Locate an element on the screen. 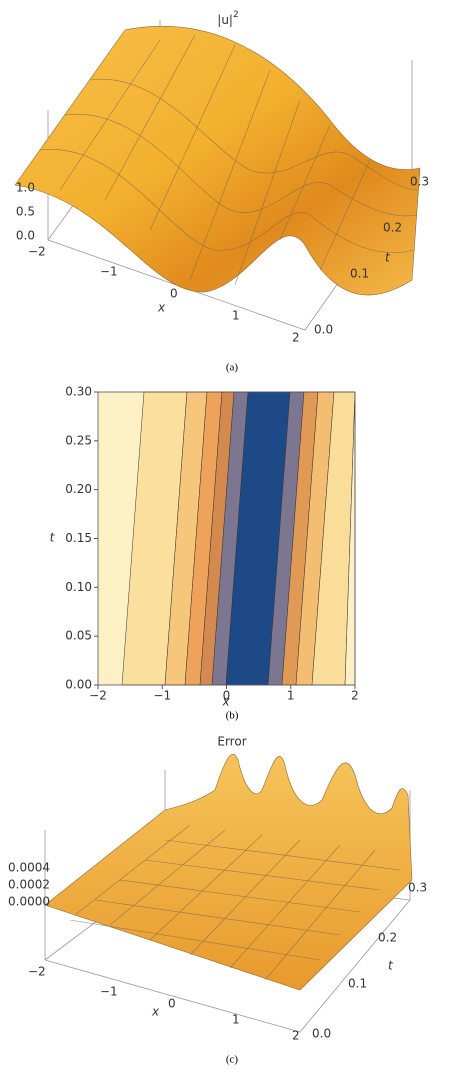  z-tick-label: 0.5 is located at coordinates (25, 212).